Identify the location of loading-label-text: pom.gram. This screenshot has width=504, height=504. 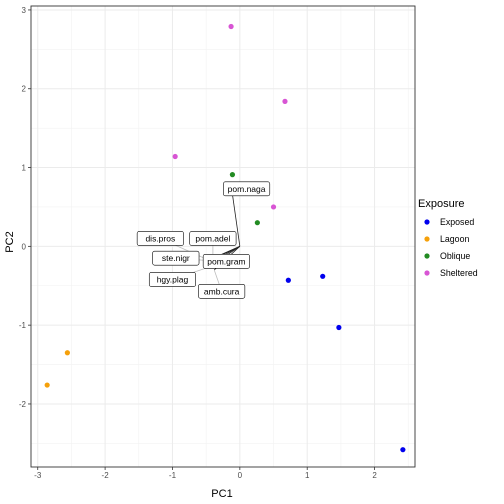
(226, 261).